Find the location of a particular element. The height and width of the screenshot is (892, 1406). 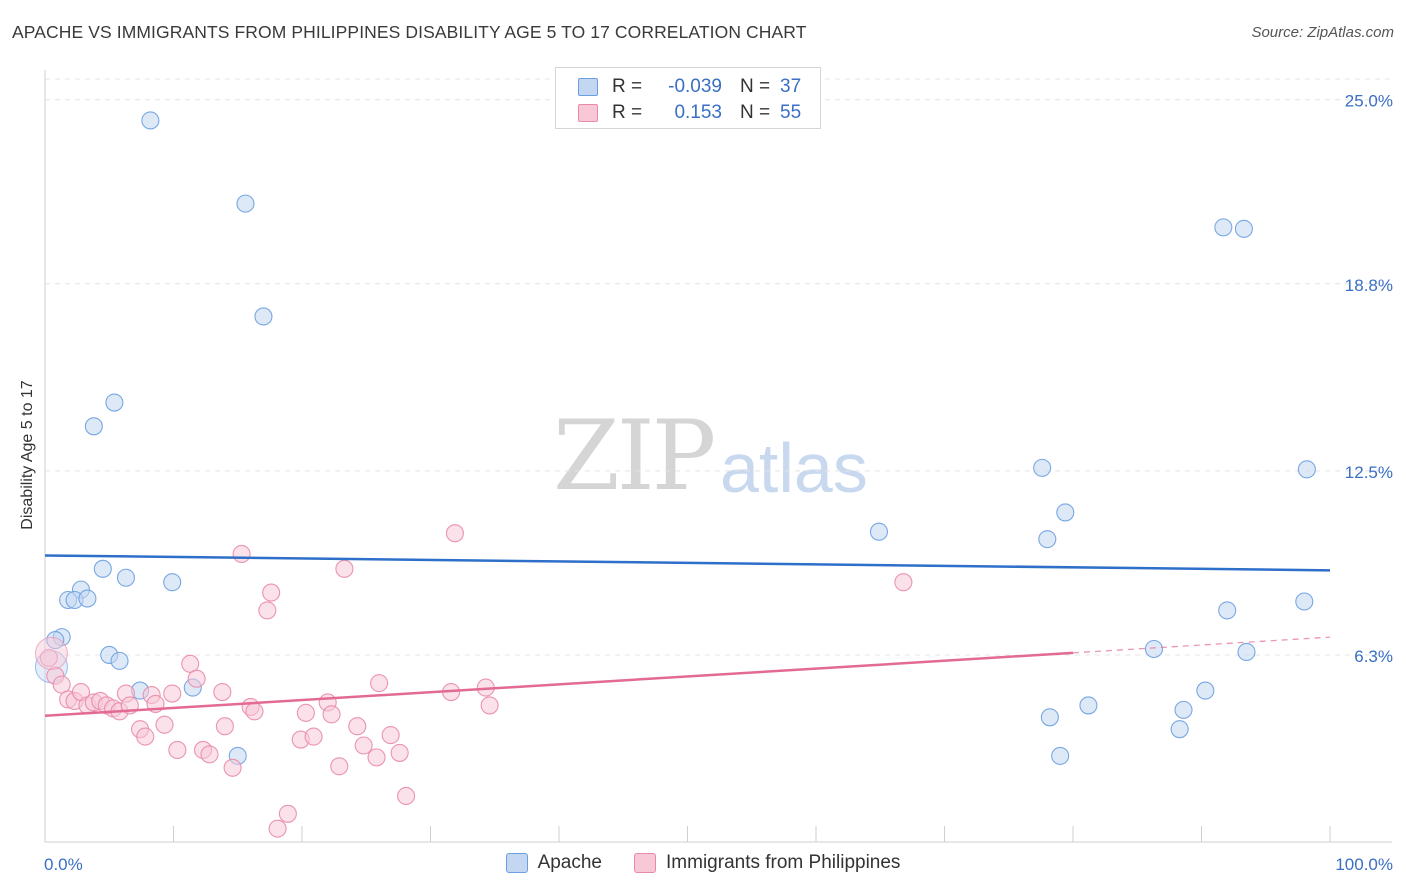

series-legend: Apache Immigrants from Philippines is located at coordinates (703, 863).